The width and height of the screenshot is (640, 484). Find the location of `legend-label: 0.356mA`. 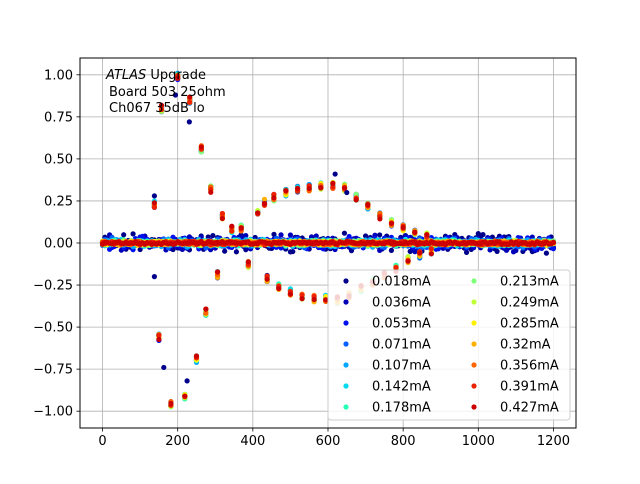

legend-label: 0.356mA is located at coordinates (529, 366).